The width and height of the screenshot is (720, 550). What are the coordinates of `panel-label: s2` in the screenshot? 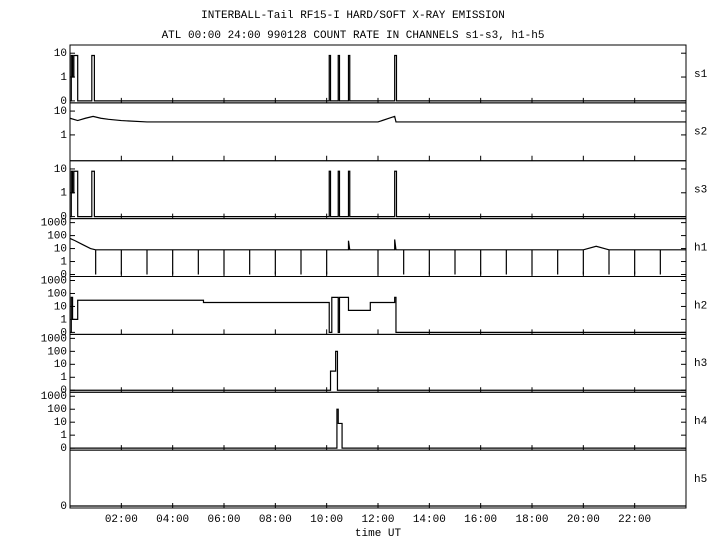 It's located at (700, 133).